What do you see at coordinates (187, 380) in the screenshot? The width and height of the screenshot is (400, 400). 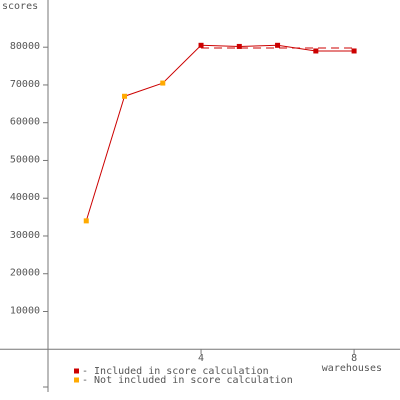 I see `legend-label: - Not included in score calculation` at bounding box center [187, 380].